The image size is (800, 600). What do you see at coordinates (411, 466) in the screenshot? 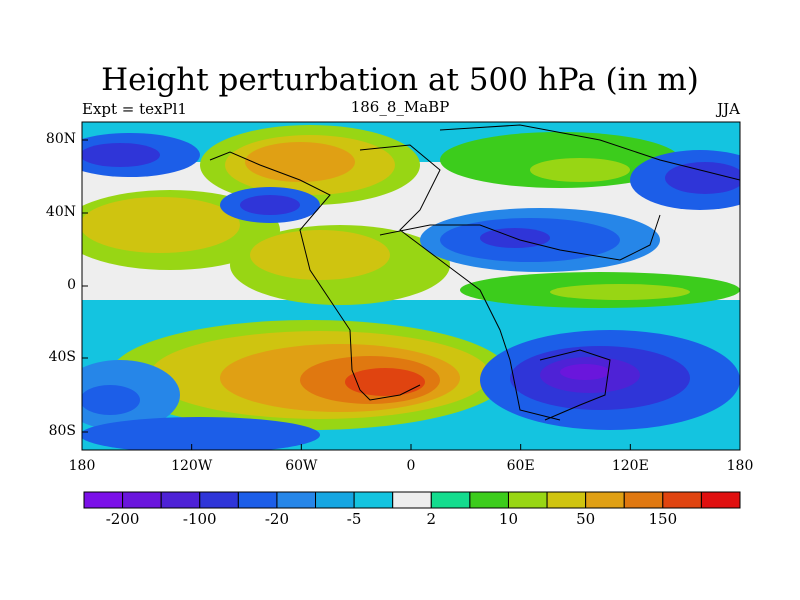
I see `x-tick-label: 0` at bounding box center [411, 466].